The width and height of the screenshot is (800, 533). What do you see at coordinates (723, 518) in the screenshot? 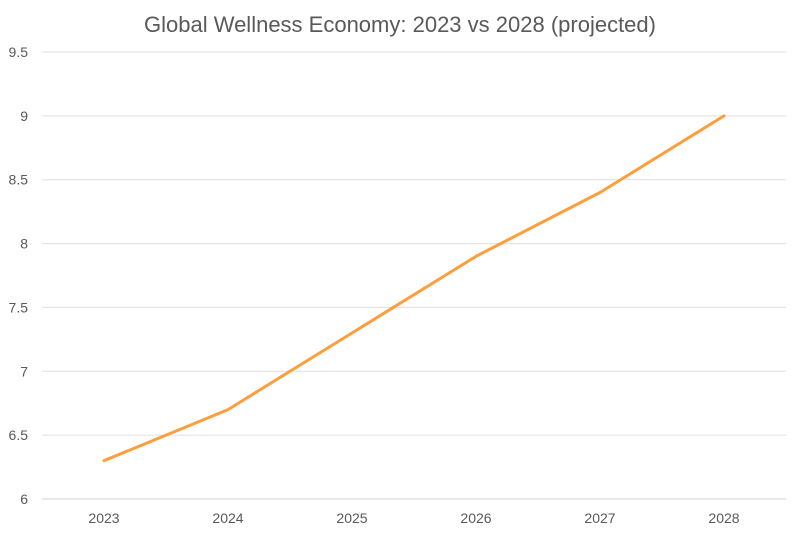
I see `x-tick-label: 2028` at bounding box center [723, 518].